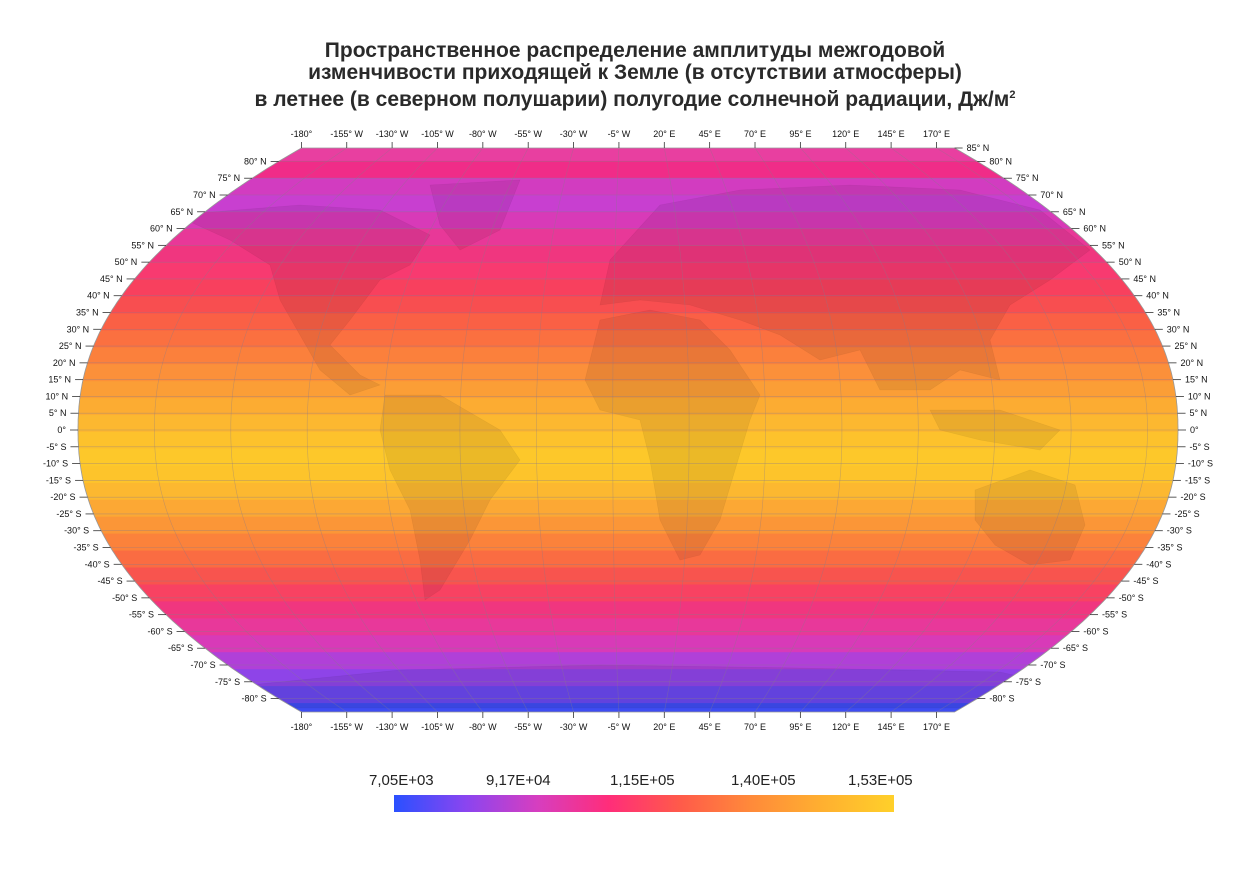  Describe the element at coordinates (1168, 313) in the screenshot. I see `latitude-label-right: 35° N` at that location.